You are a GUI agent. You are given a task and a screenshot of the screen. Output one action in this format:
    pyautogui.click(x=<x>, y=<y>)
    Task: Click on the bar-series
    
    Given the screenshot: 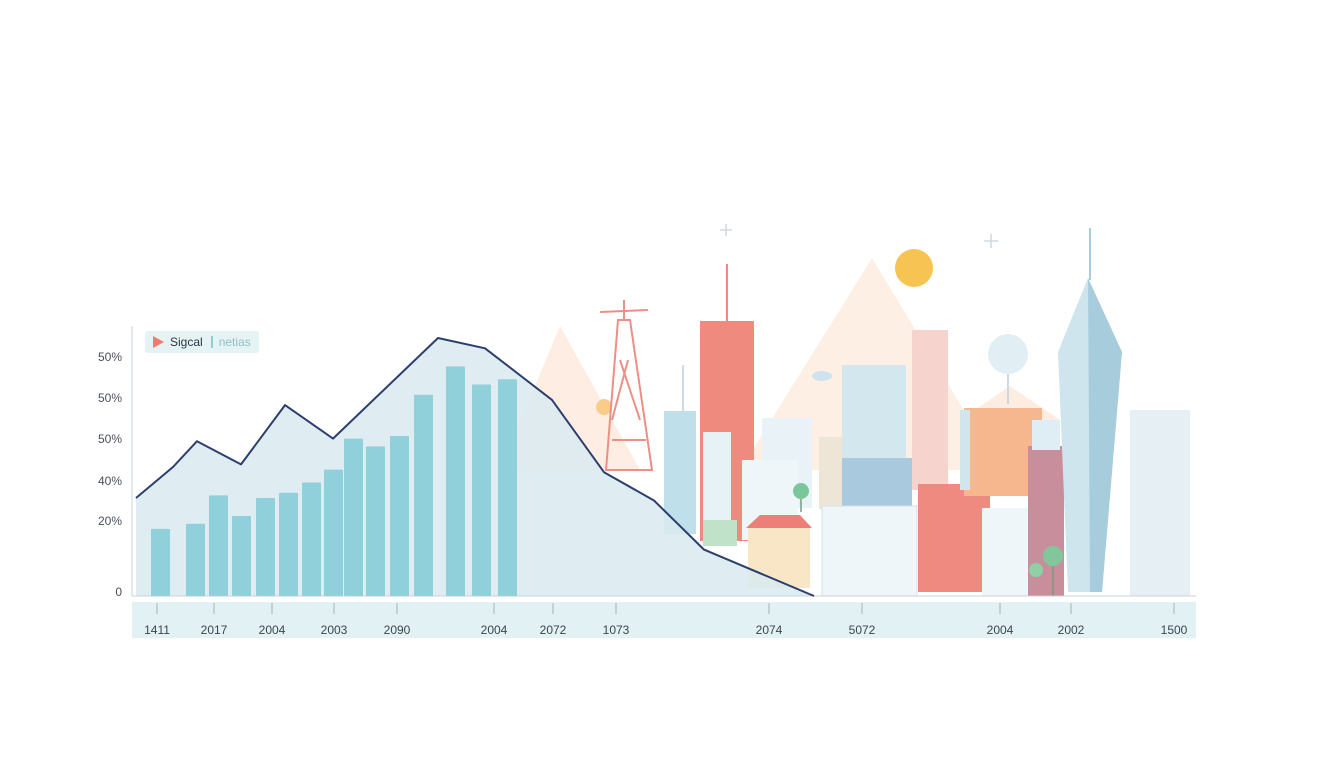 What is the action you would take?
    pyautogui.click(x=334, y=481)
    